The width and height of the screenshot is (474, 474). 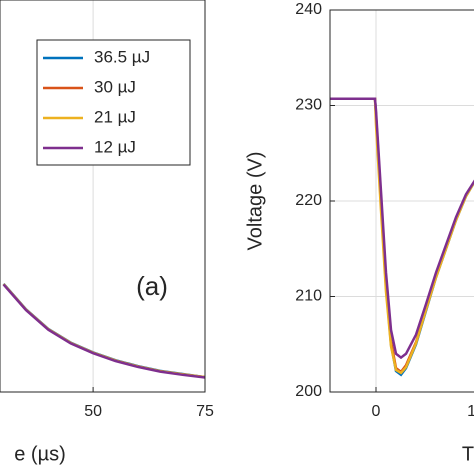 I want to click on legend-label: 12 µJ, so click(x=115, y=146).